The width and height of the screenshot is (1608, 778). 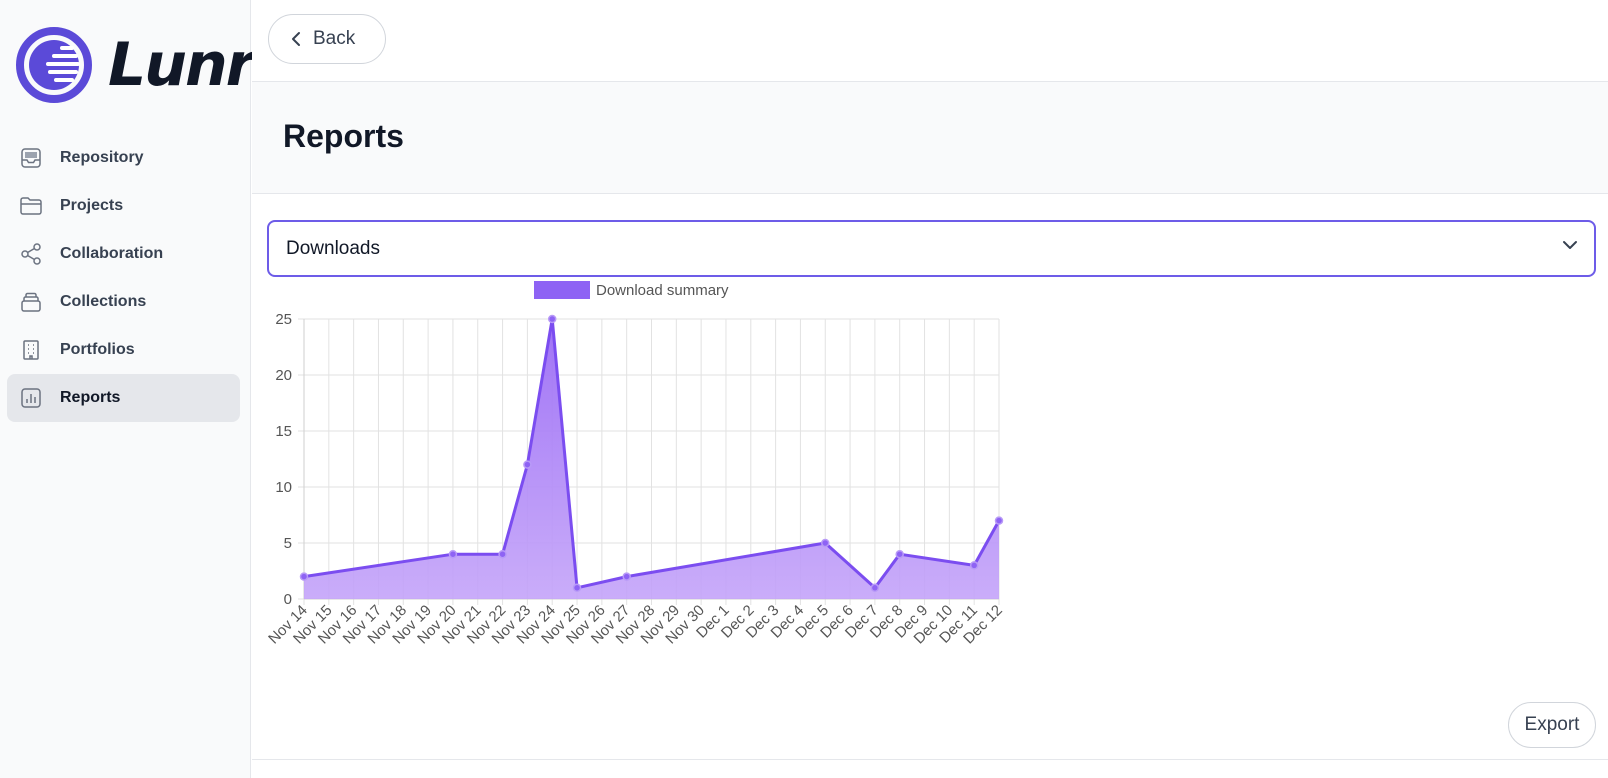 I want to click on sidebar-item-portfolios: Portfolios, so click(x=123, y=350).